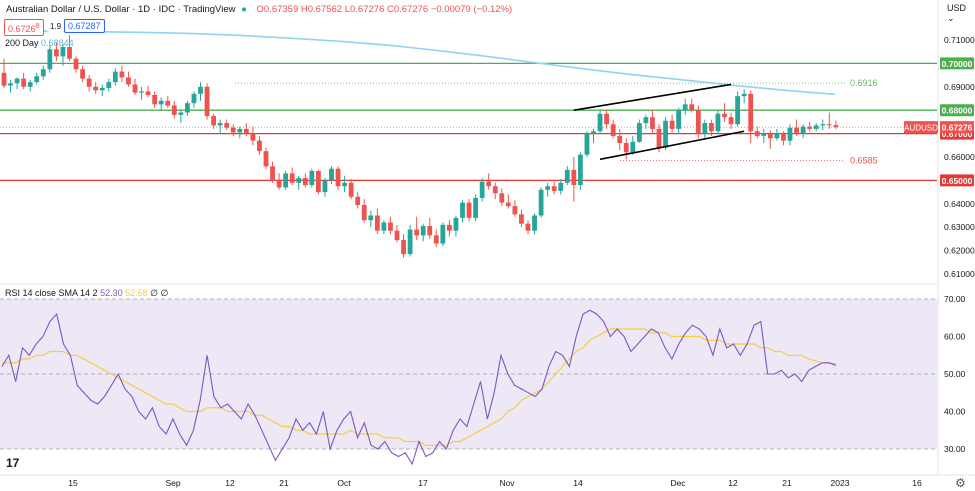  What do you see at coordinates (957, 63) in the screenshot?
I see `level-tag-0.70000` at bounding box center [957, 63].